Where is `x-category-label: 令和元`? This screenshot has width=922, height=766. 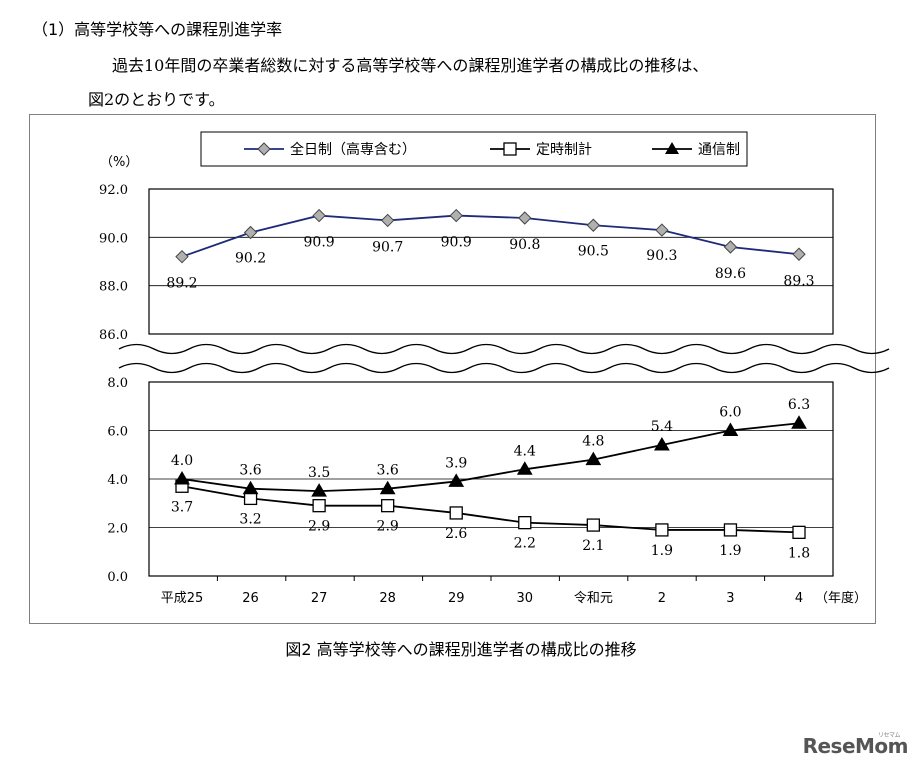
x-category-label: 令和元 is located at coordinates (593, 598).